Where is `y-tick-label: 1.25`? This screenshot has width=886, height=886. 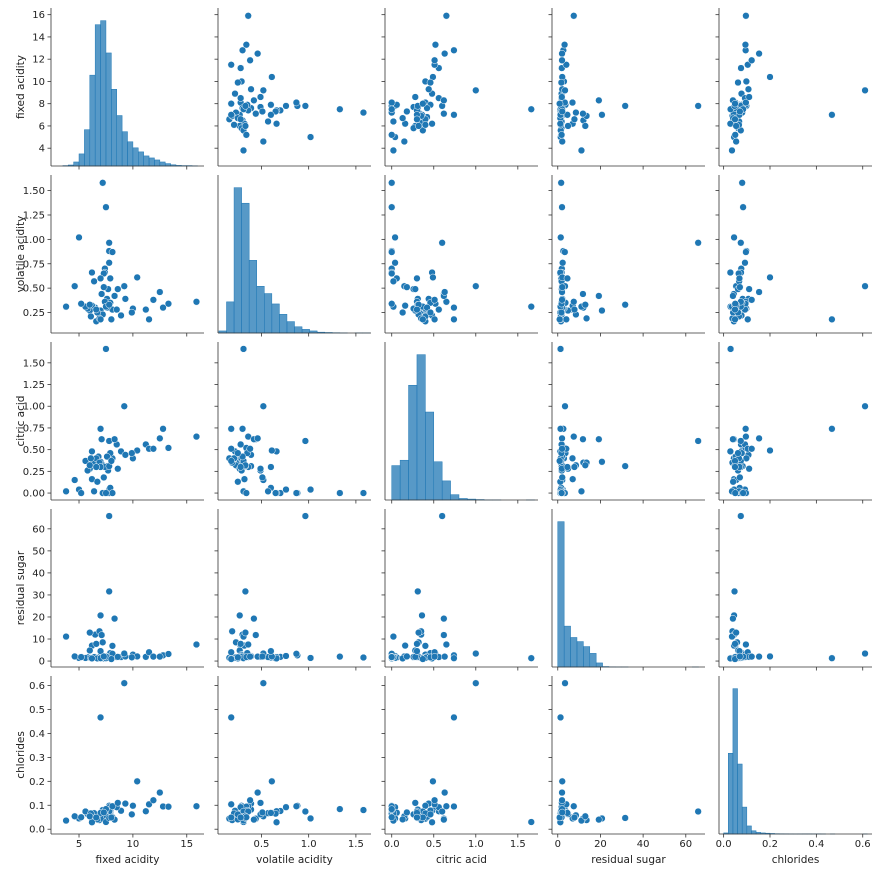 y-tick-label: 1.25 is located at coordinates (34, 215).